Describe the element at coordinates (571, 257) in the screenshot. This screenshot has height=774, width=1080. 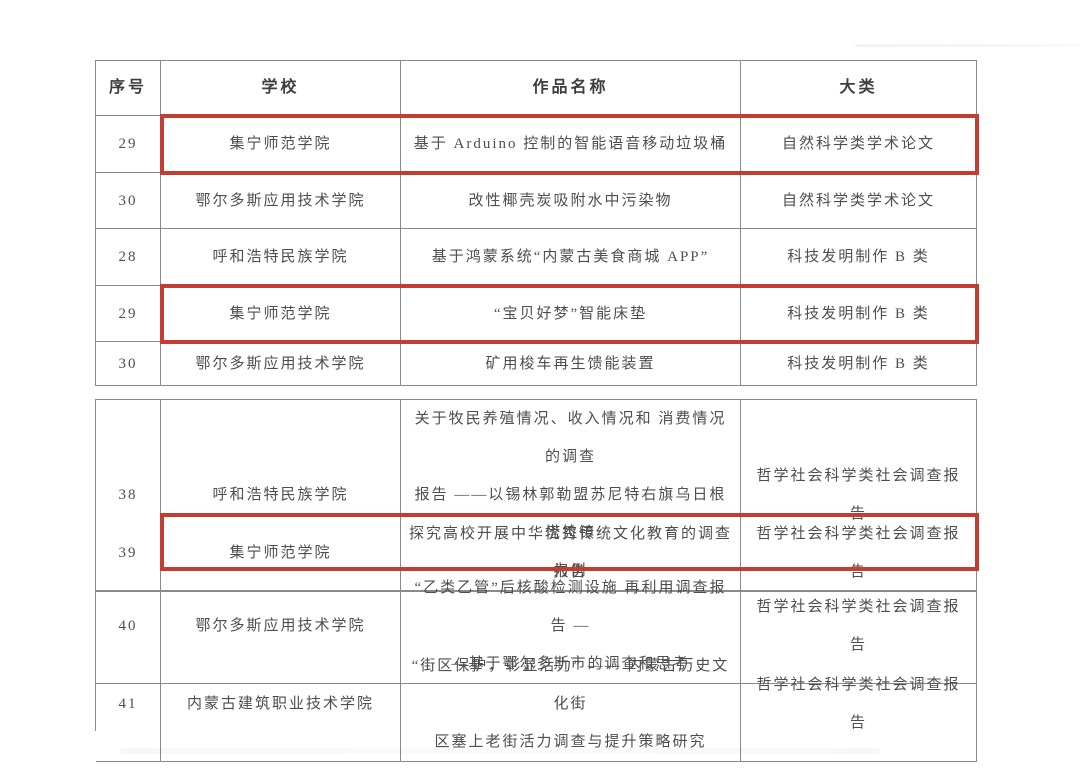
I see `cell-work: 基于鸿蒙系统“内蒙古美食商城 APP”` at that location.